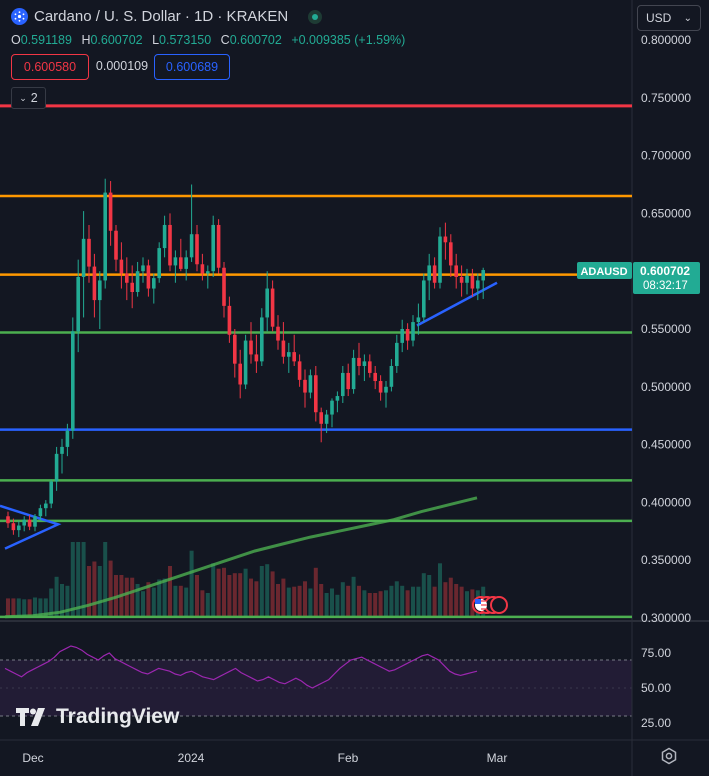  I want to click on market-open-icon, so click(315, 16).